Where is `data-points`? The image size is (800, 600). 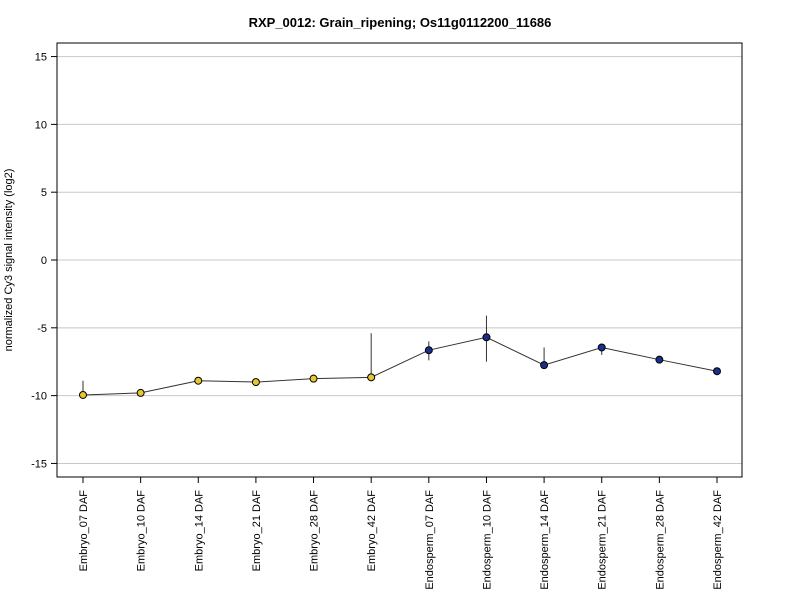 data-points is located at coordinates (400, 366).